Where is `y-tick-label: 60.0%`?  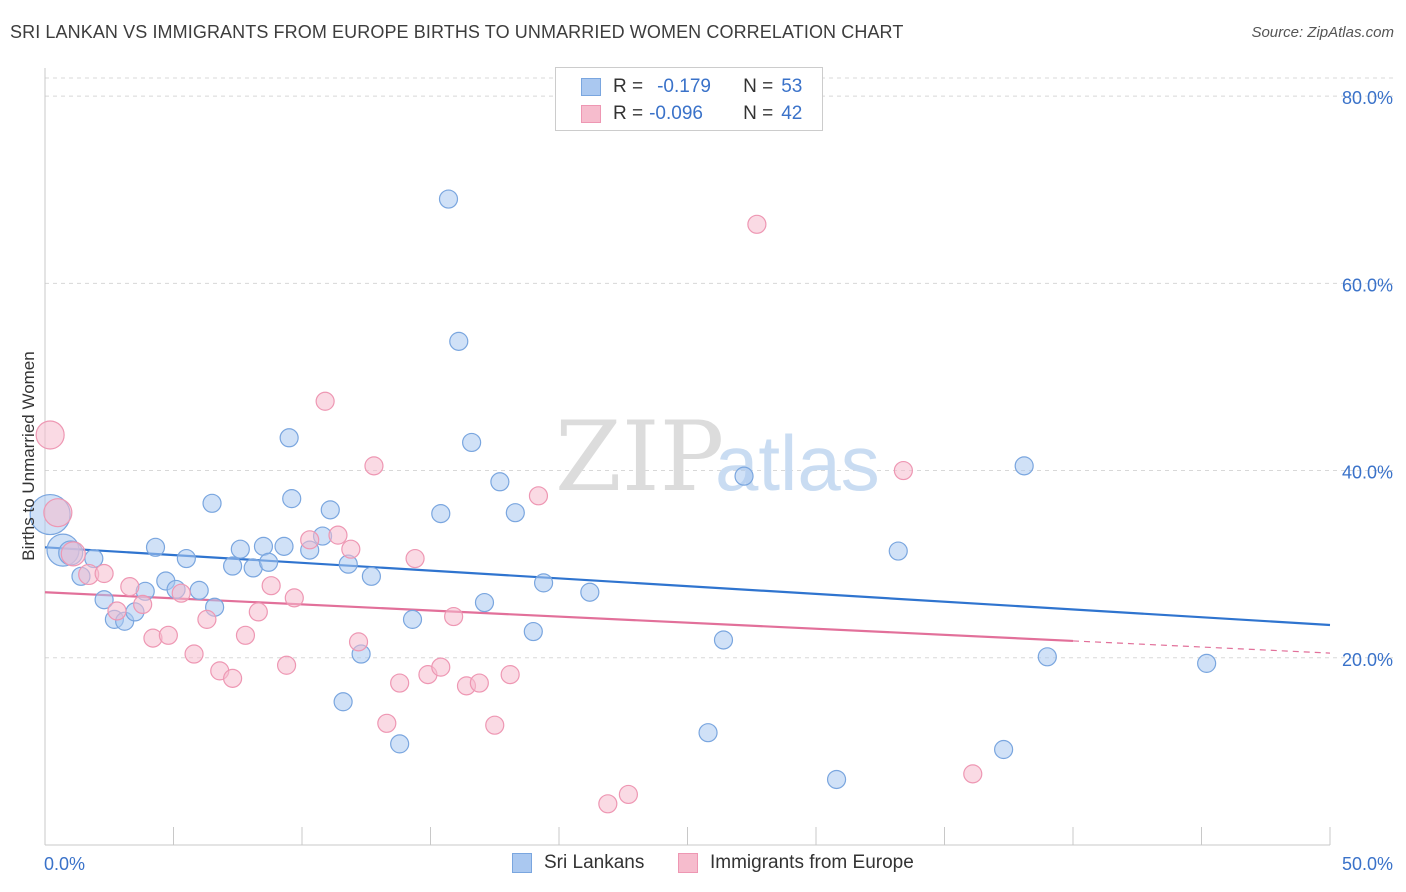
y-tick-label: 60.0% is located at coordinates (1367, 285).